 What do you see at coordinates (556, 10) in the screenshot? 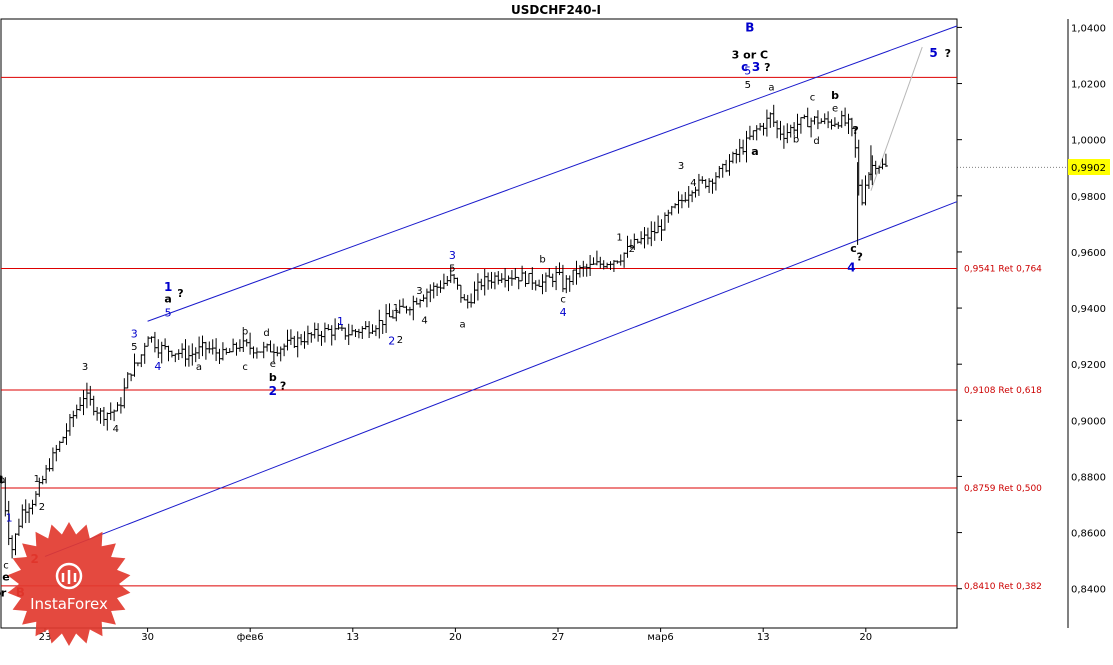
I see `chart-title: USDCHF240-I` at bounding box center [556, 10].